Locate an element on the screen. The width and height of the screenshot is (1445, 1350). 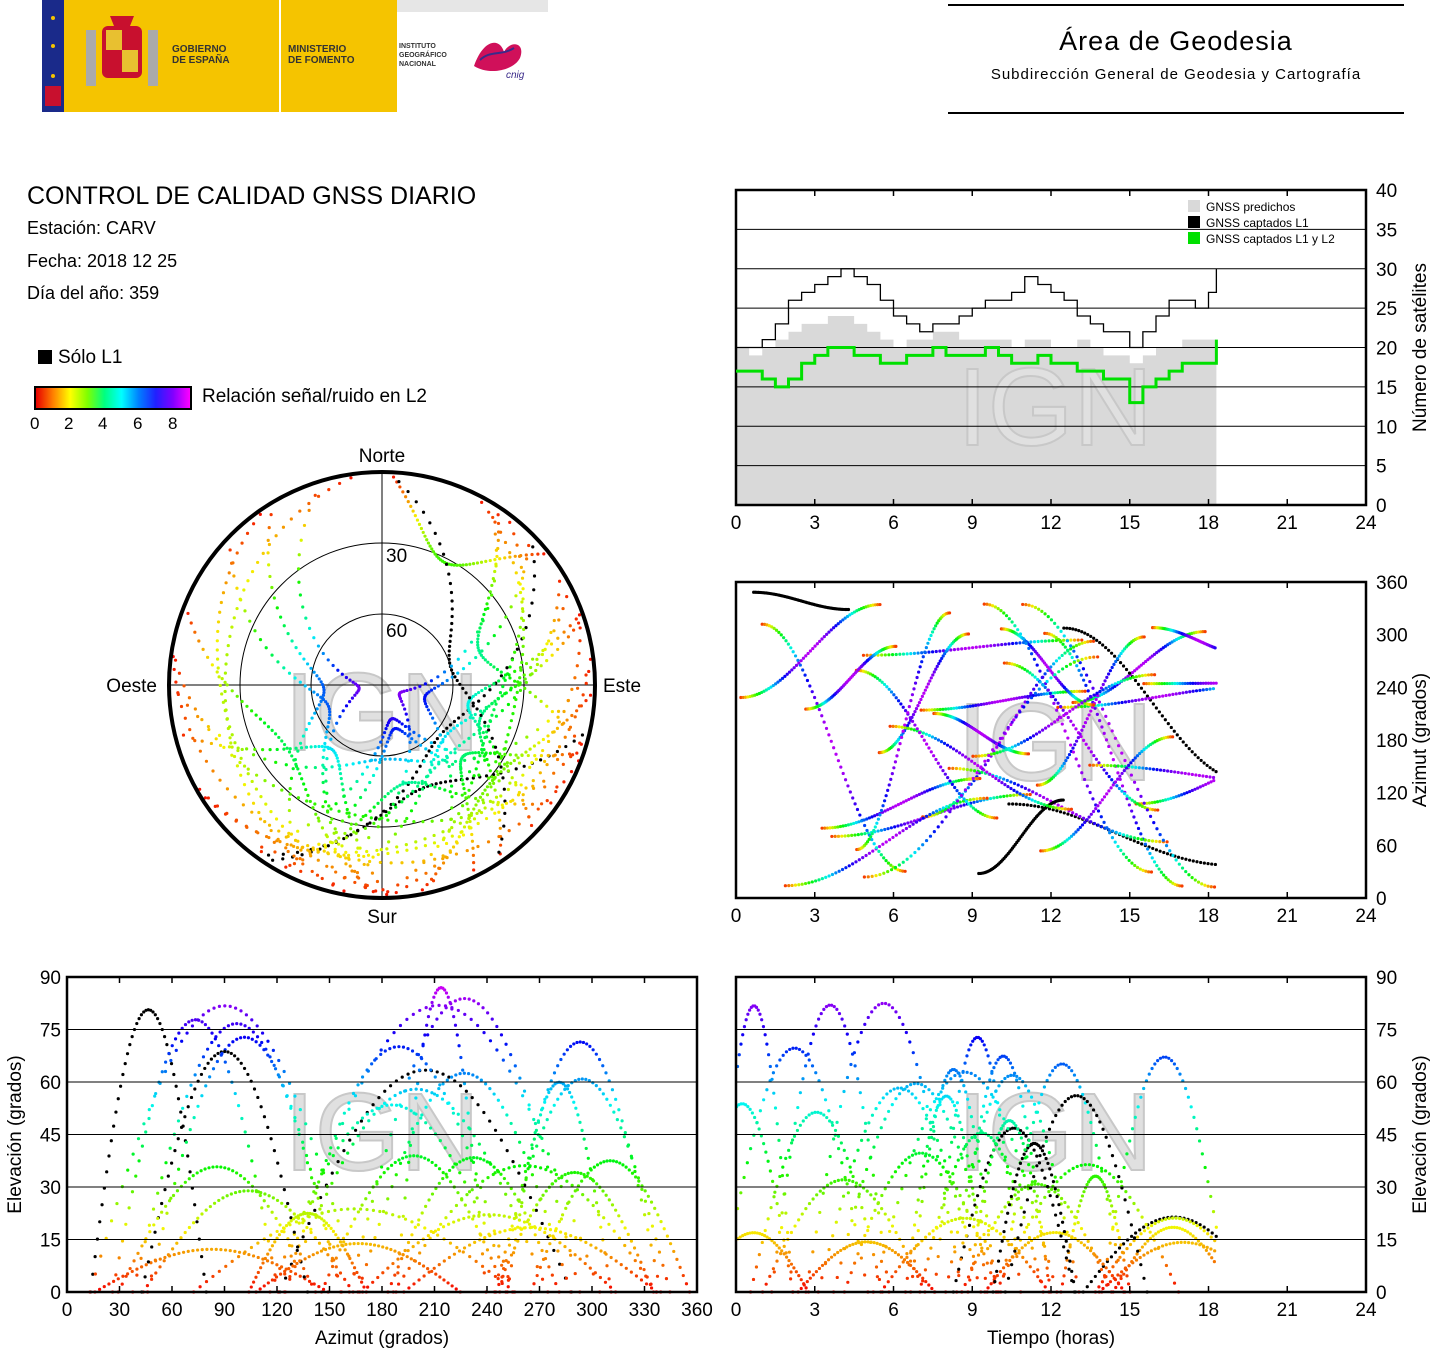
gov-logo-text: GOBIERNO DE ESPAÑA is located at coordinates (201, 55).